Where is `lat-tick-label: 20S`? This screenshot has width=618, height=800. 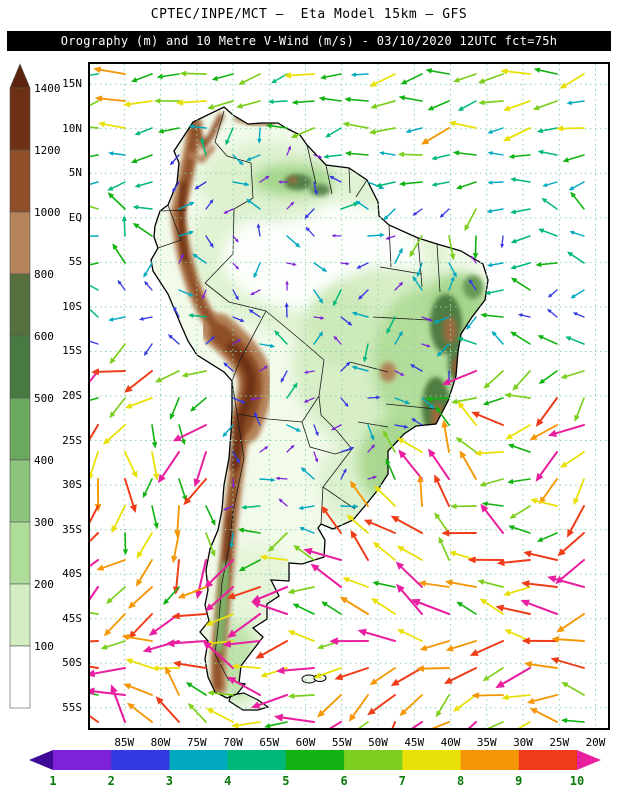 lat-tick-label: 20S is located at coordinates (72, 395).